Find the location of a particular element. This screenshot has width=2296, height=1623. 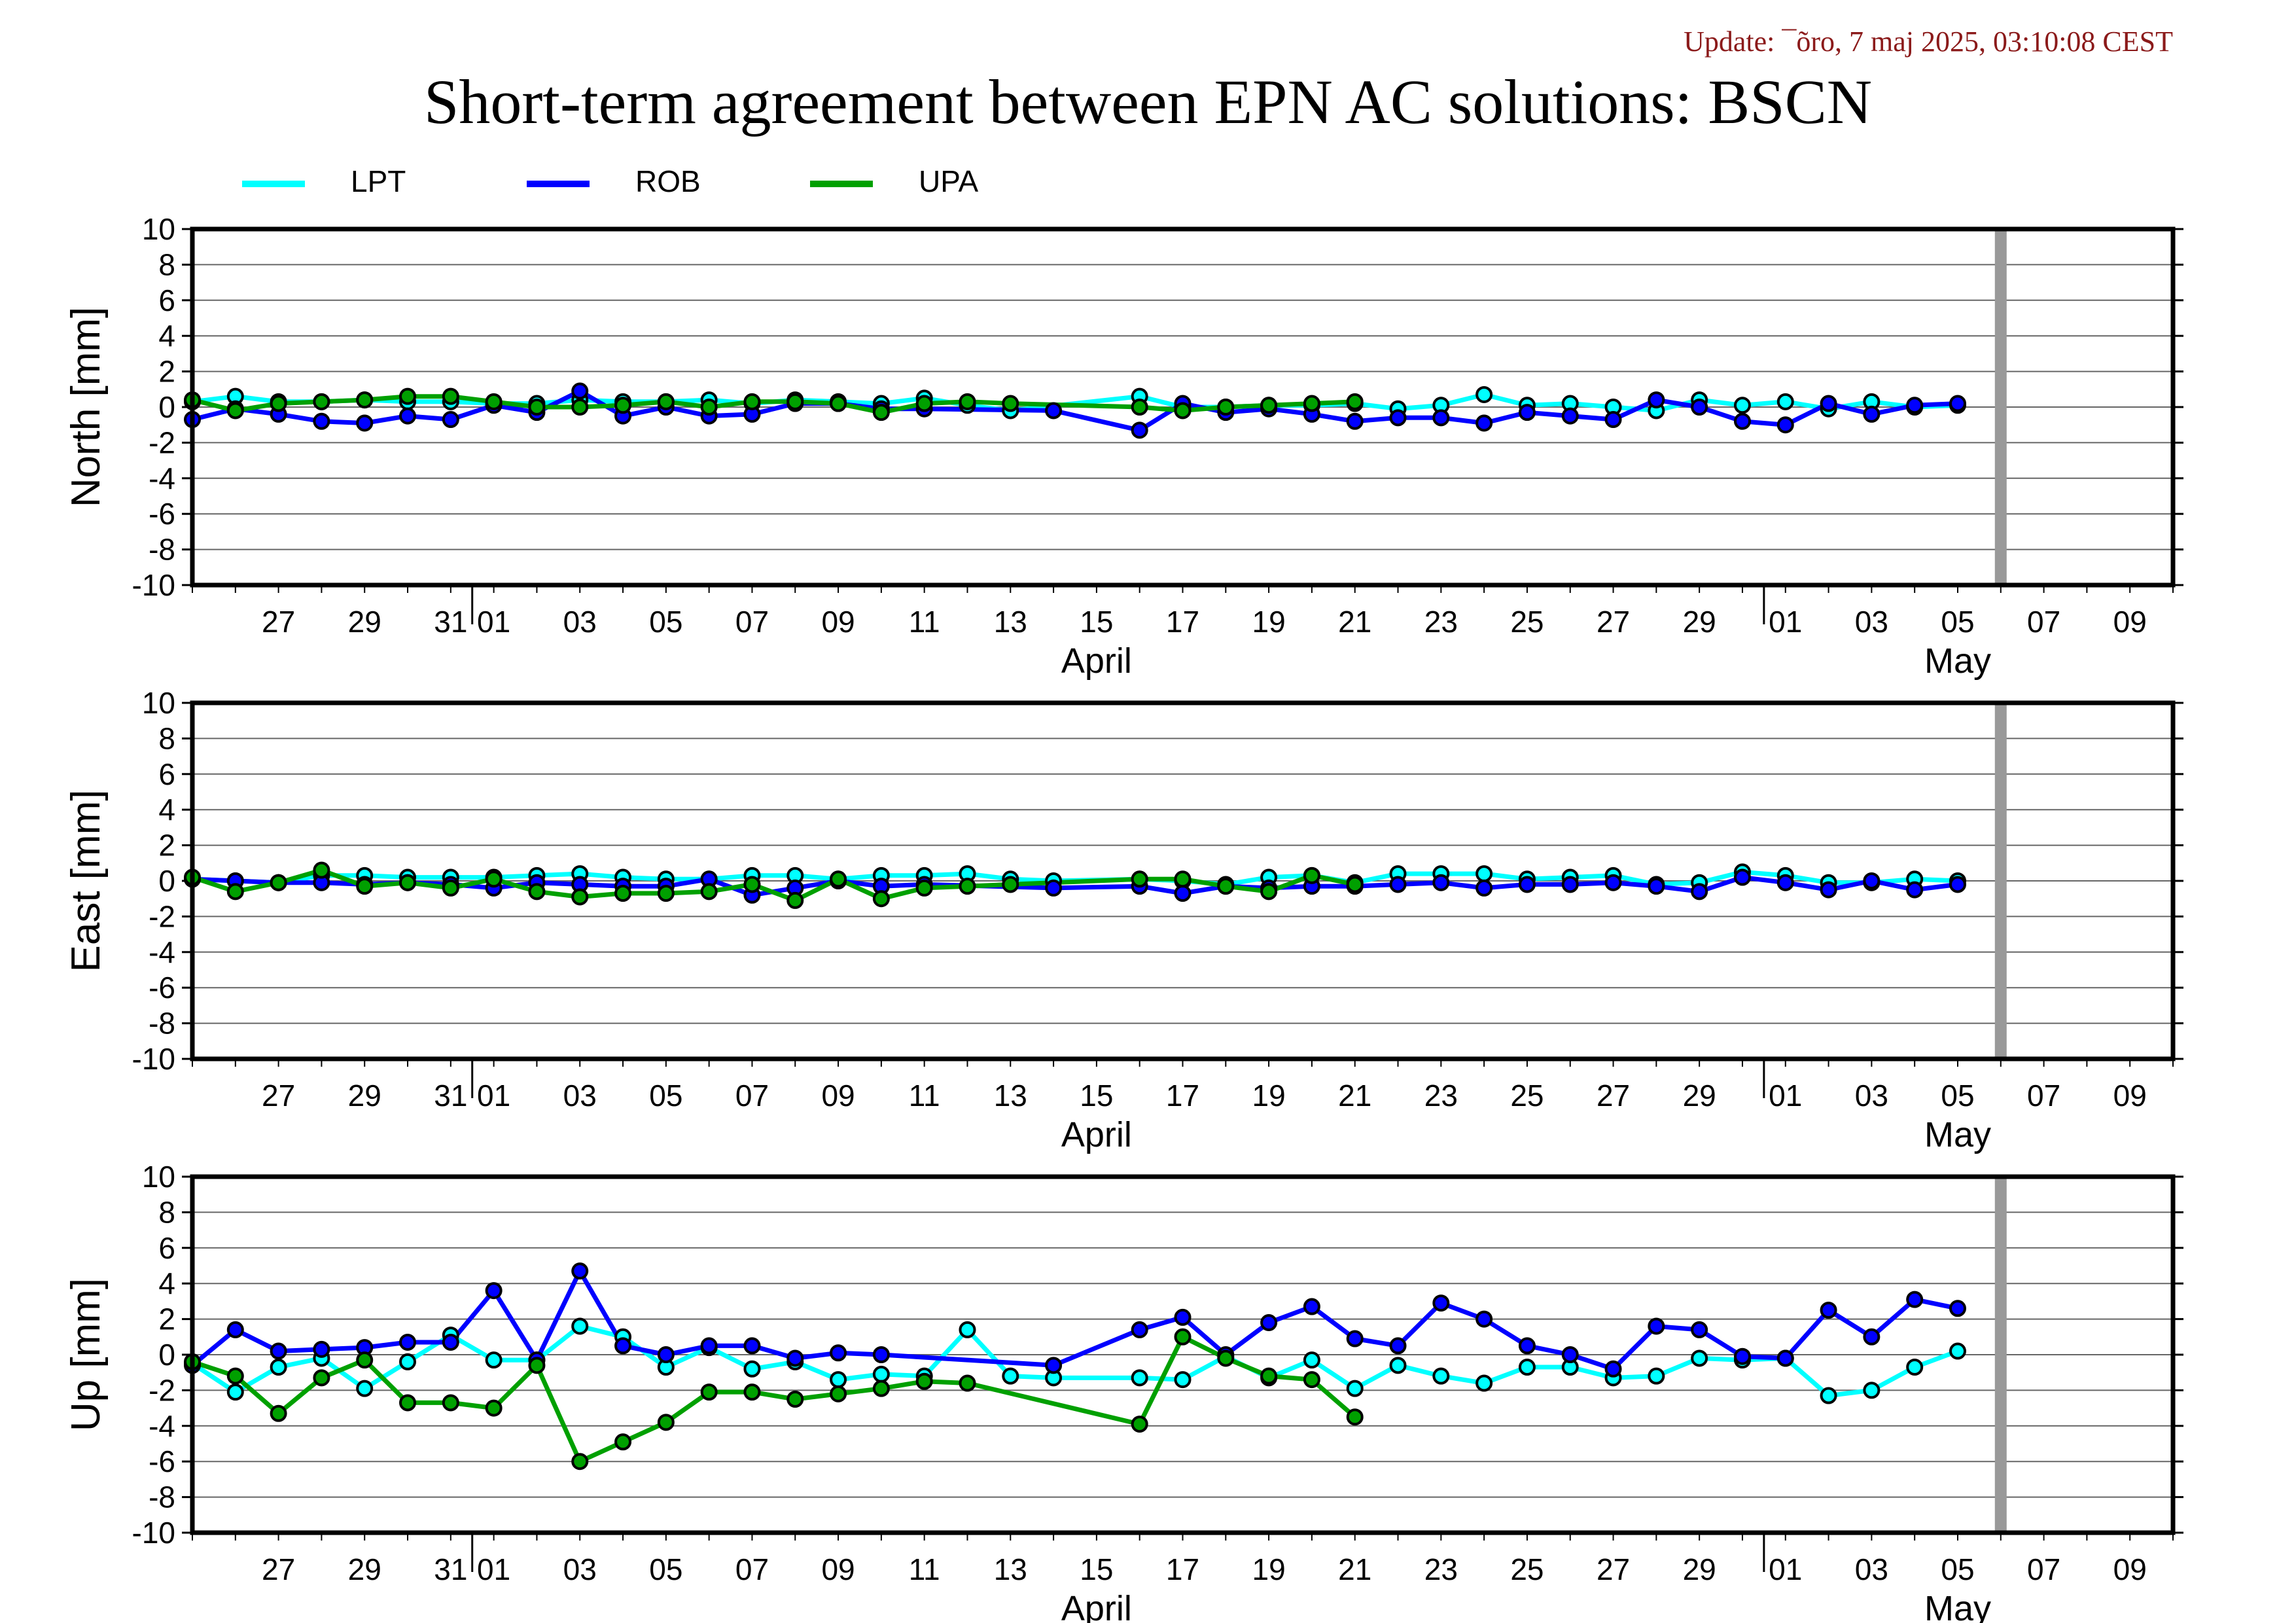

y-tick-label: -2 is located at coordinates (162, 442).